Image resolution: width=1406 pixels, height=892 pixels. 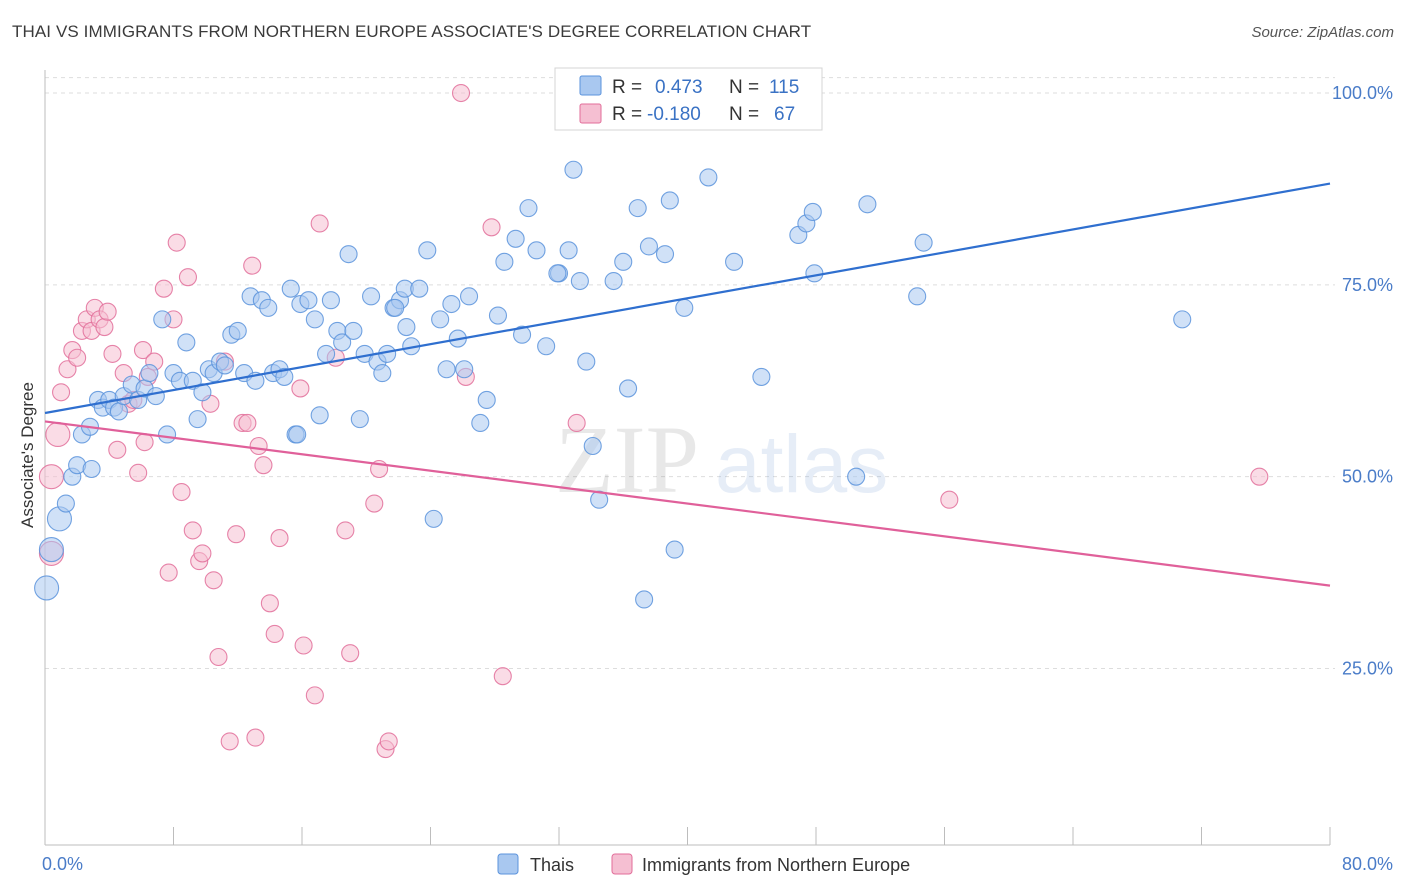 I want to click on stat-r-value-thais: 0.473, so click(x=679, y=87).